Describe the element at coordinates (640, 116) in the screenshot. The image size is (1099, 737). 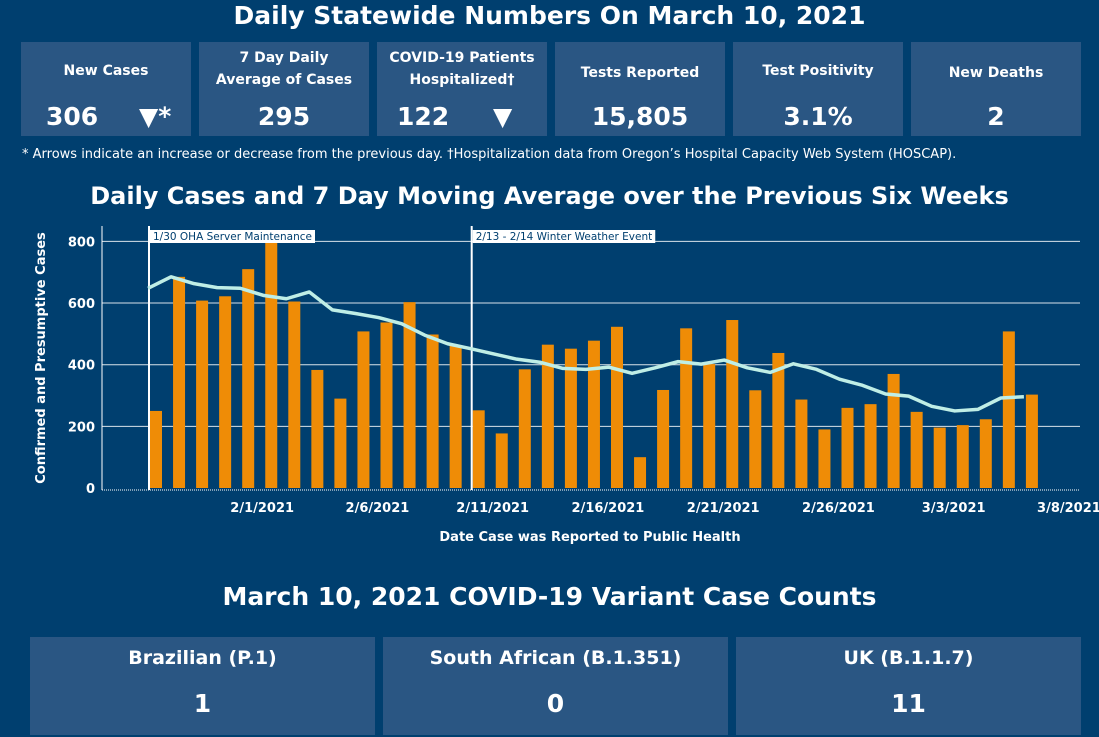
I see `kpi-value: 15,805` at that location.